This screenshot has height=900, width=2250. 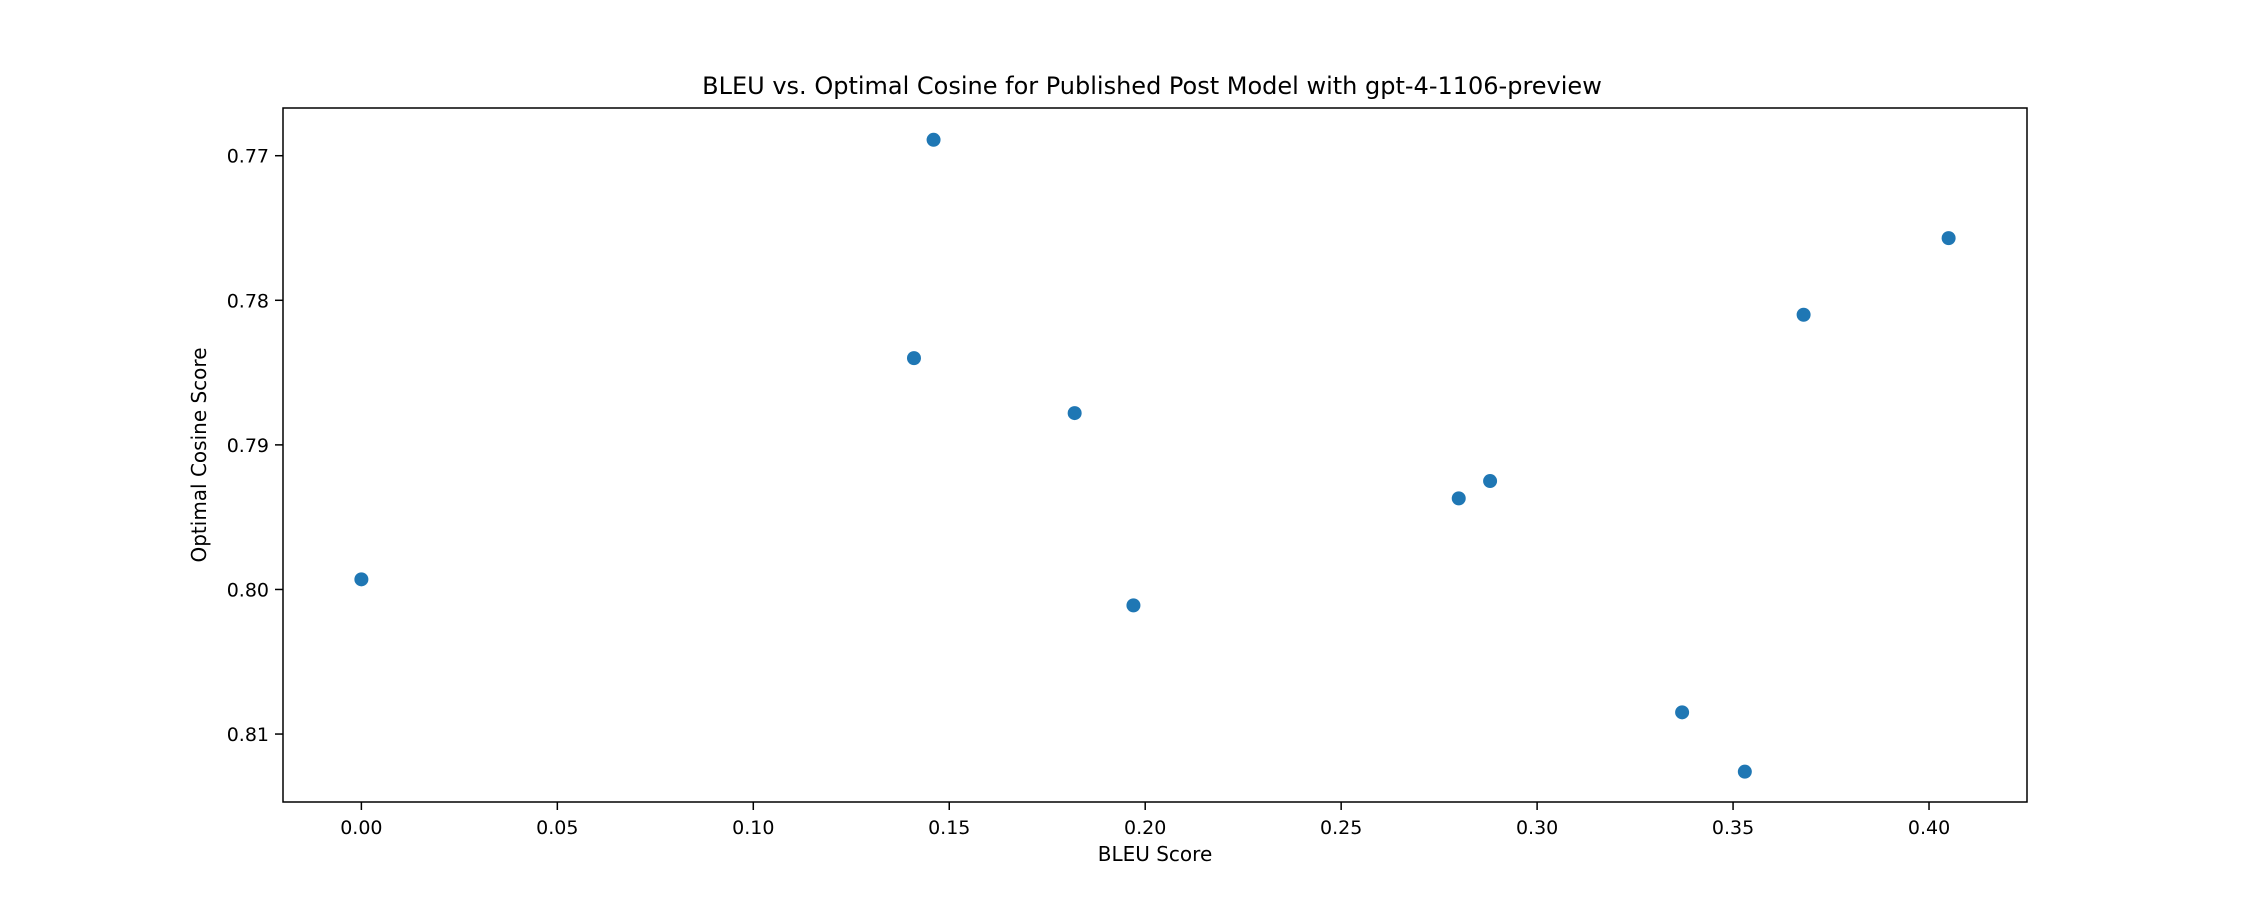 What do you see at coordinates (1341, 828) in the screenshot?
I see `x-tick-label: 0.25` at bounding box center [1341, 828].